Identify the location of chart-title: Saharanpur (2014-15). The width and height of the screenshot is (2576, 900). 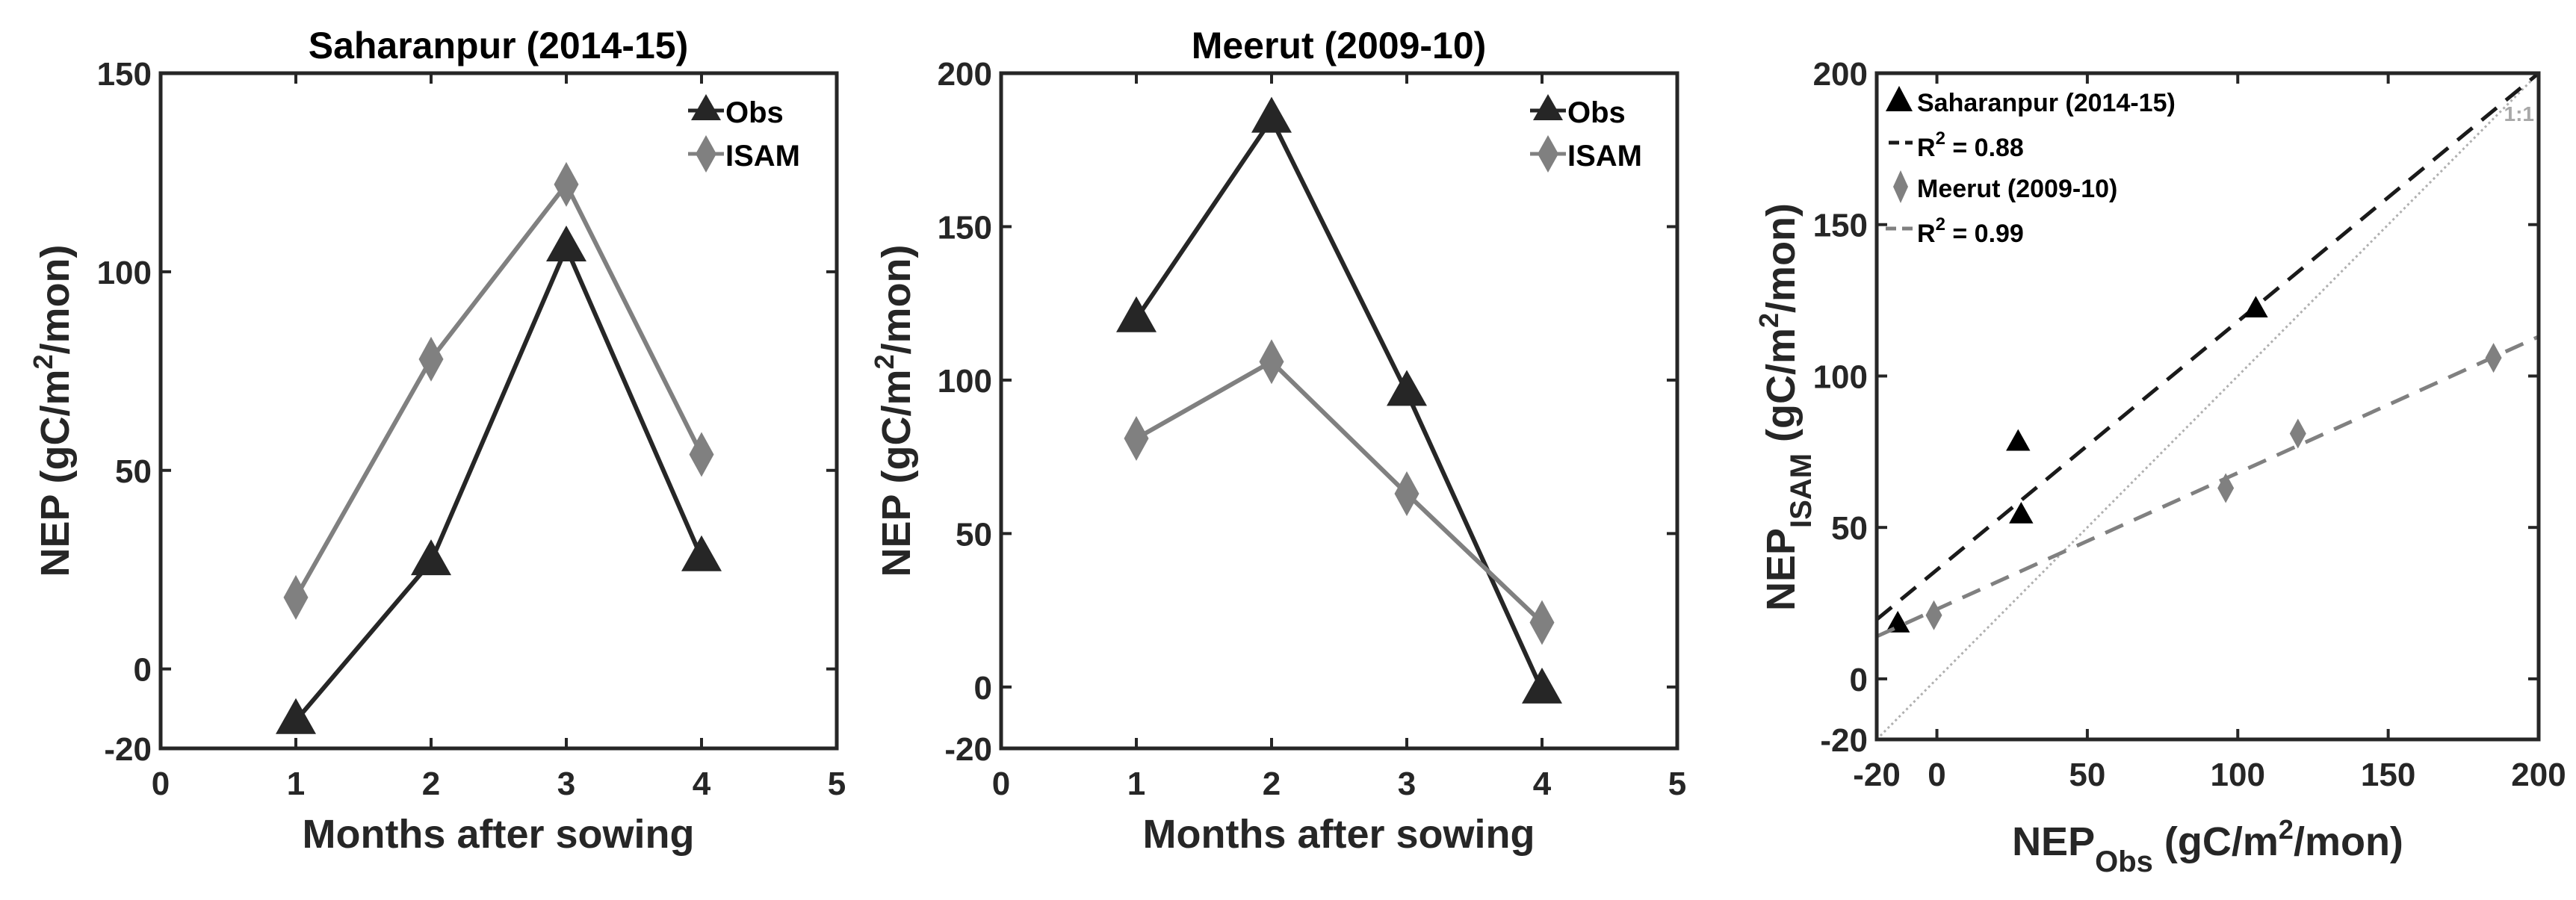
(499, 45).